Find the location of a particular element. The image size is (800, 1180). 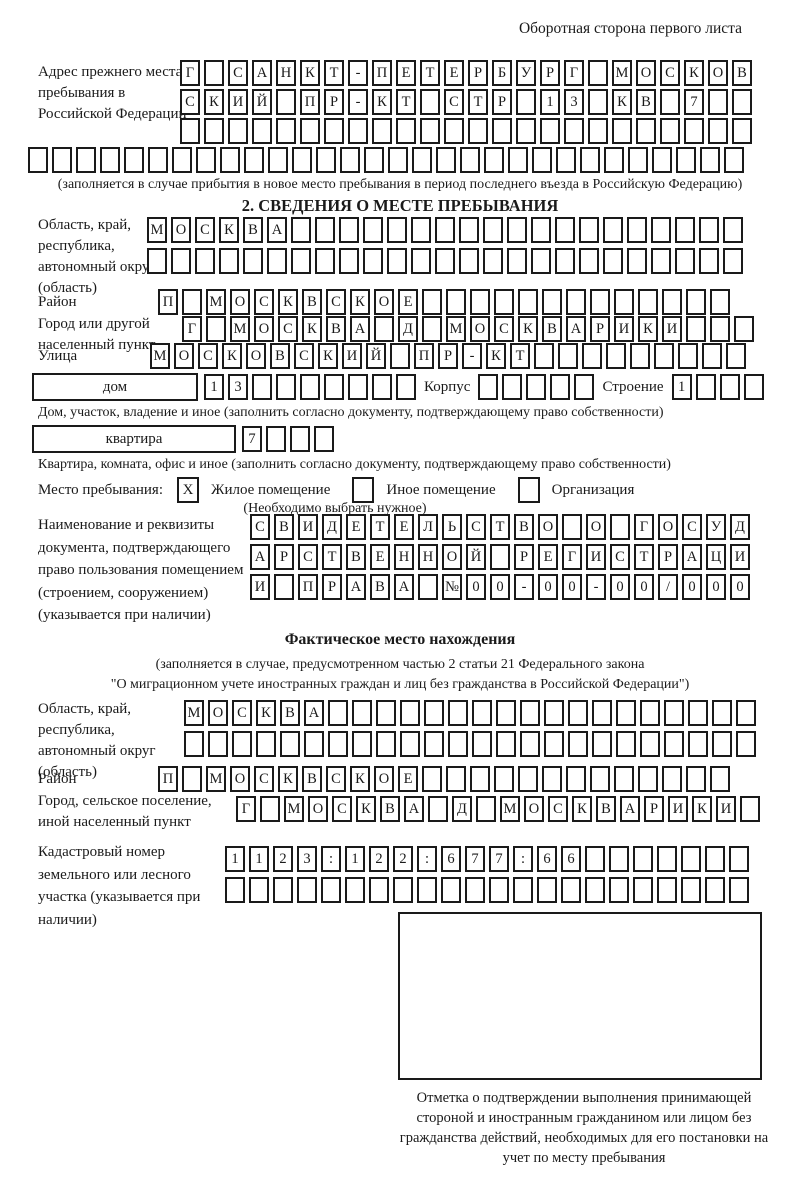

char-box: У is located at coordinates (716, 527).